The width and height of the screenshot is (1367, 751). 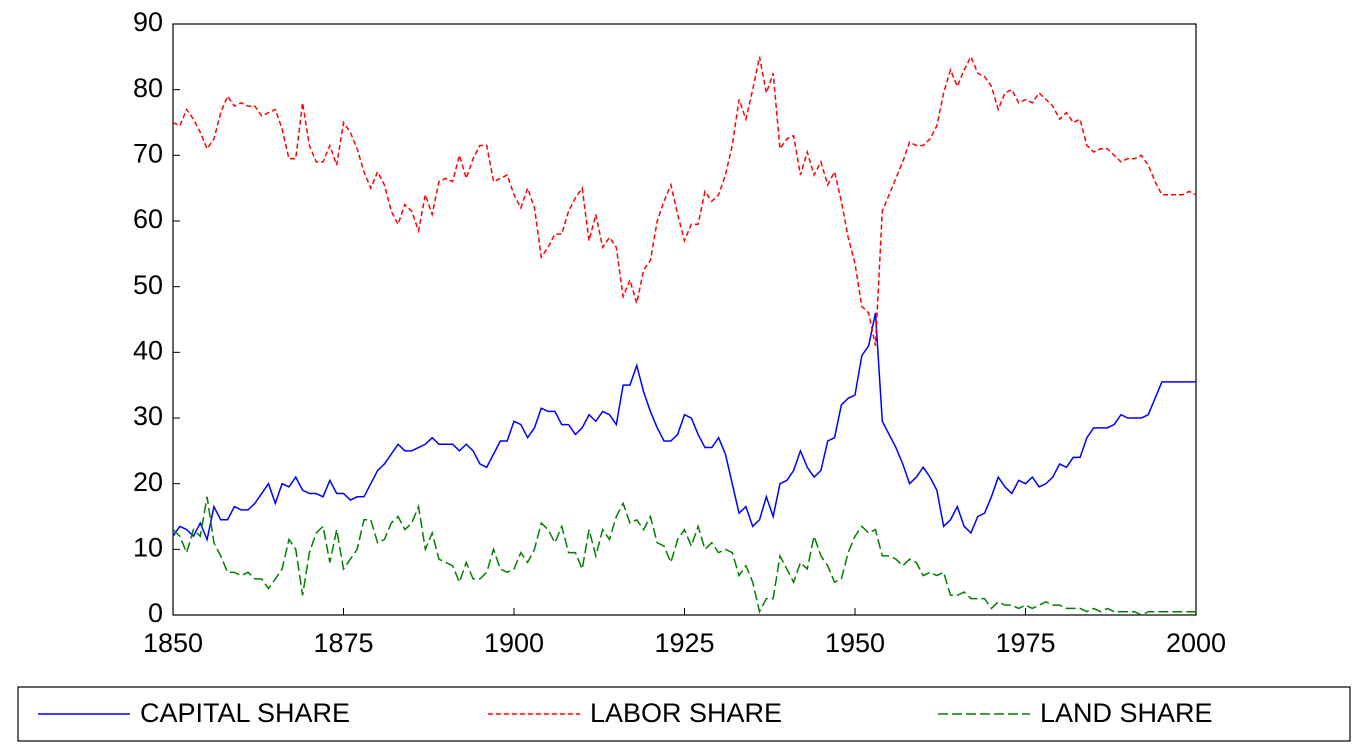 I want to click on x-tick-label: 2000, so click(x=1196, y=643).